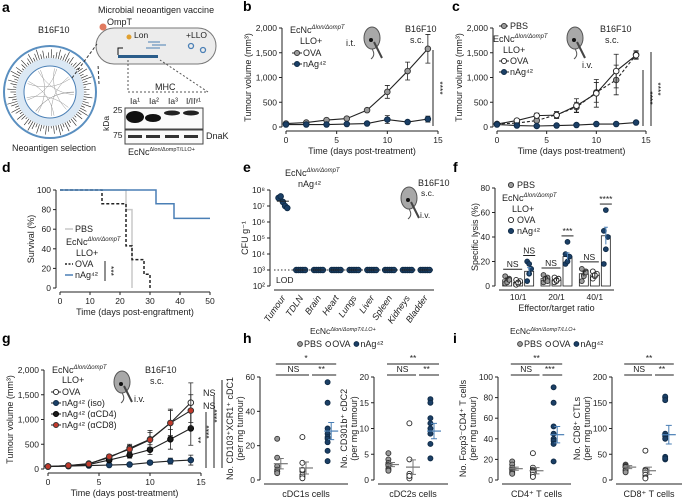 The width and height of the screenshot is (685, 498). Describe the element at coordinates (513, 61) in the screenshot. I see `legend-item: OVA` at that location.